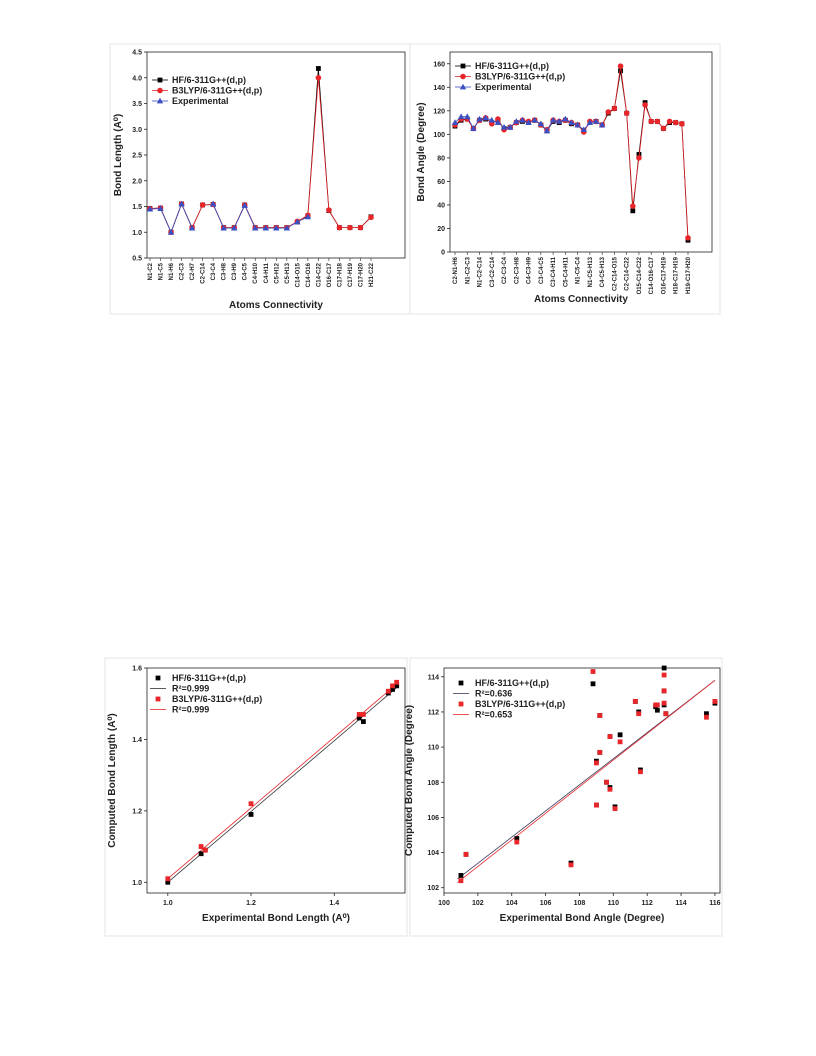  Describe the element at coordinates (689, 275) in the screenshot. I see `x-tick-label: H19-C17-H20` at that location.